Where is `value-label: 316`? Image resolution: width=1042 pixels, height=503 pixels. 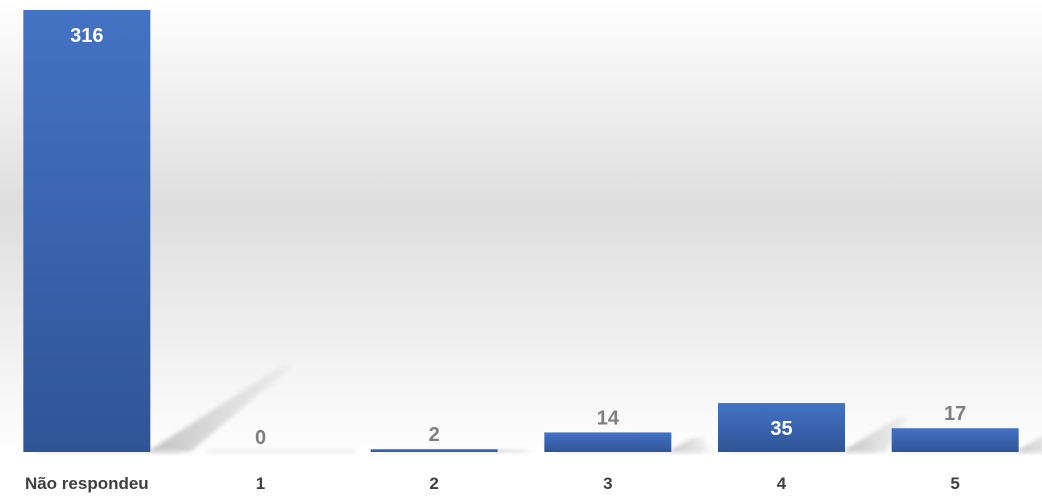 value-label: 316 is located at coordinates (86, 36).